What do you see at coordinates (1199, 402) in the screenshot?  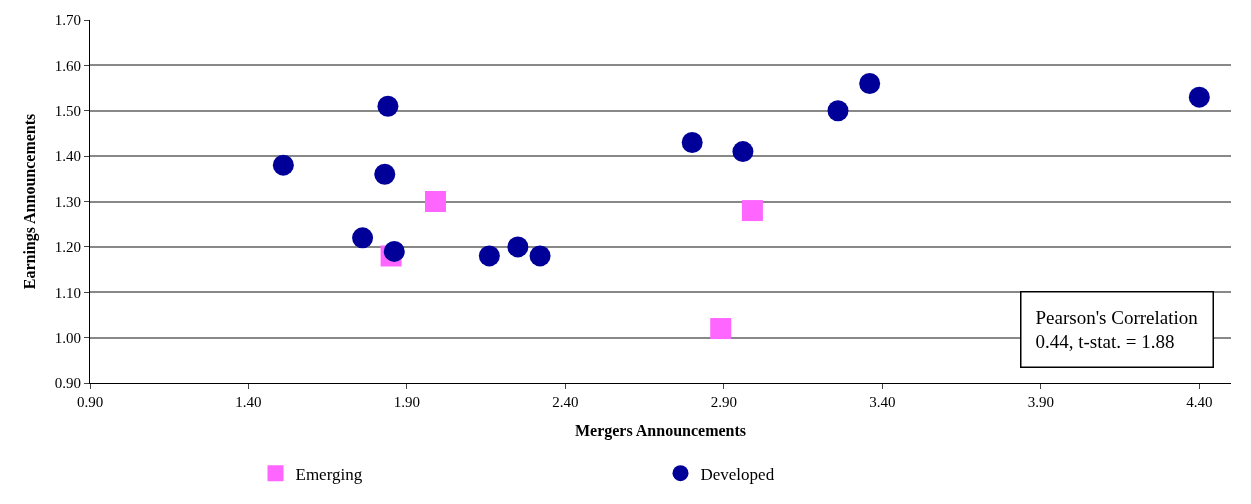 I see `x-tick-label: 4.40` at bounding box center [1199, 402].